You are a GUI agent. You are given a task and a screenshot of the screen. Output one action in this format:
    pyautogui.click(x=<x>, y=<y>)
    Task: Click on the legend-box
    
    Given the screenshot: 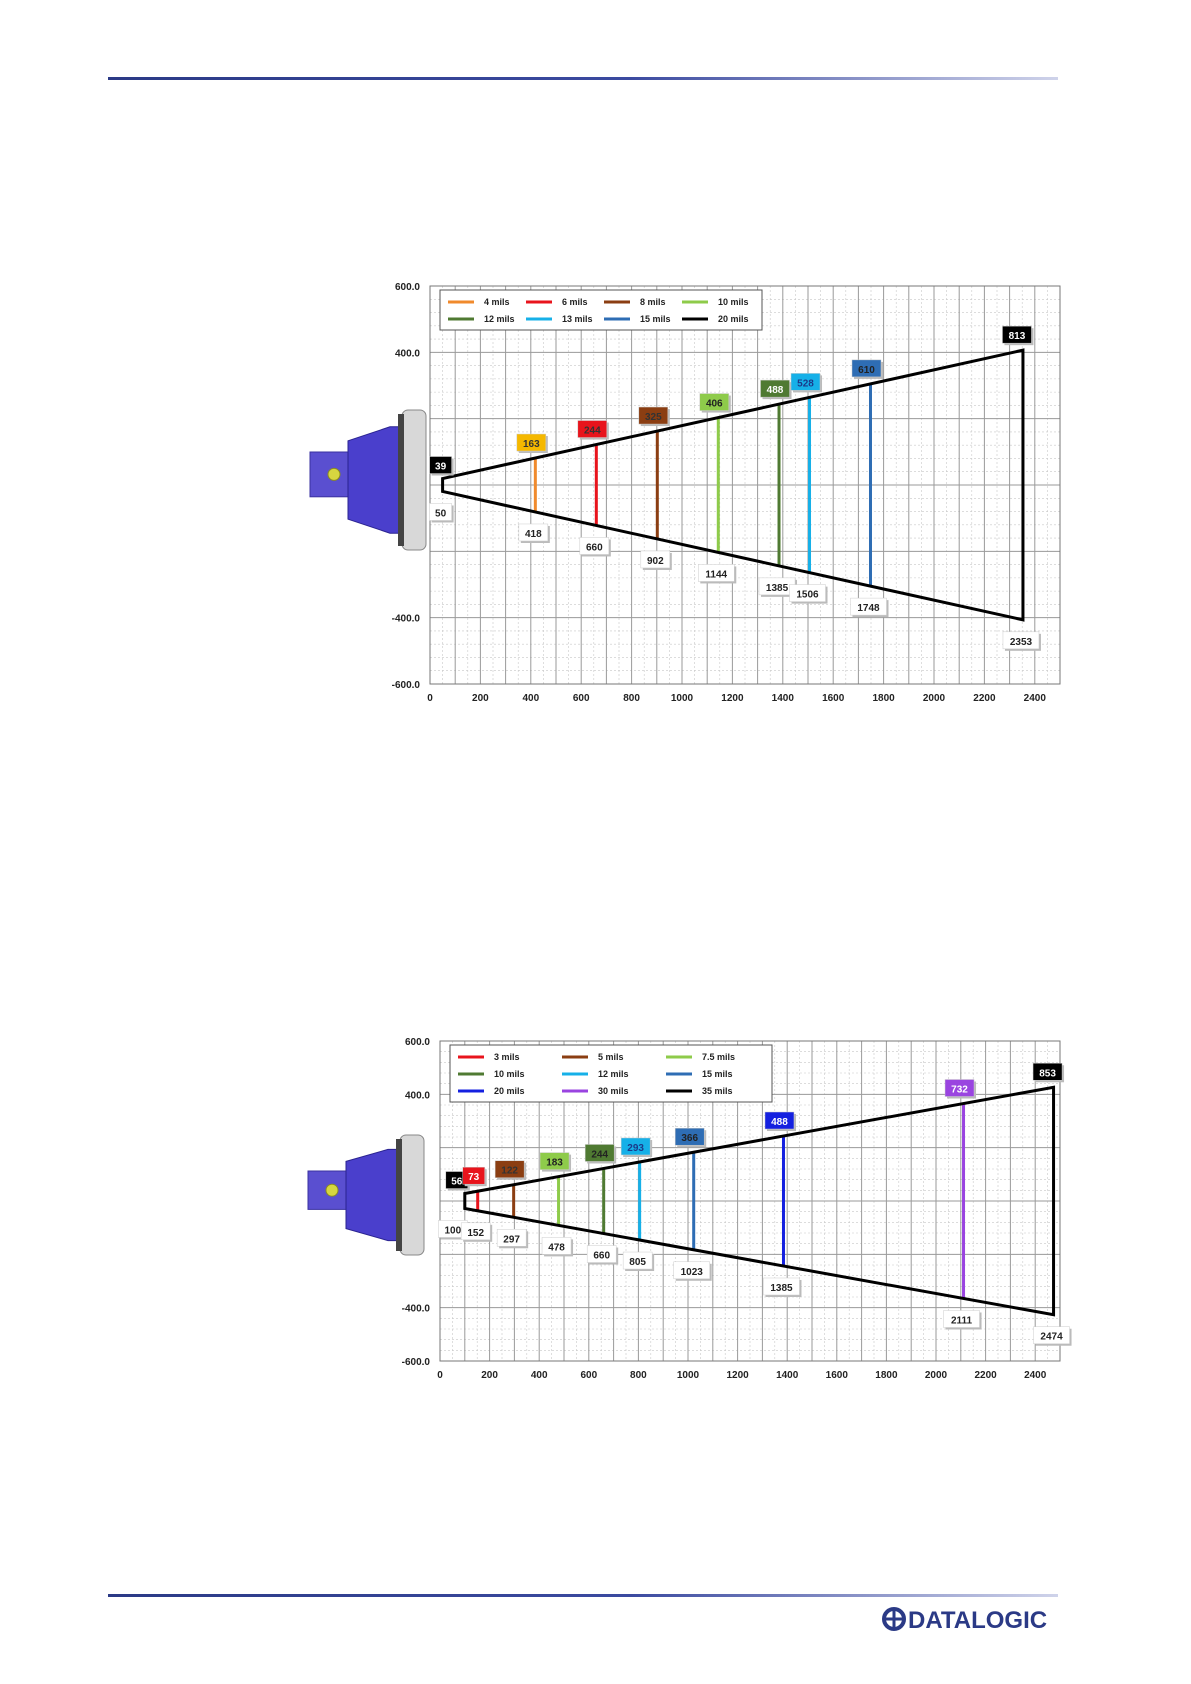 What is the action you would take?
    pyautogui.click(x=601, y=310)
    